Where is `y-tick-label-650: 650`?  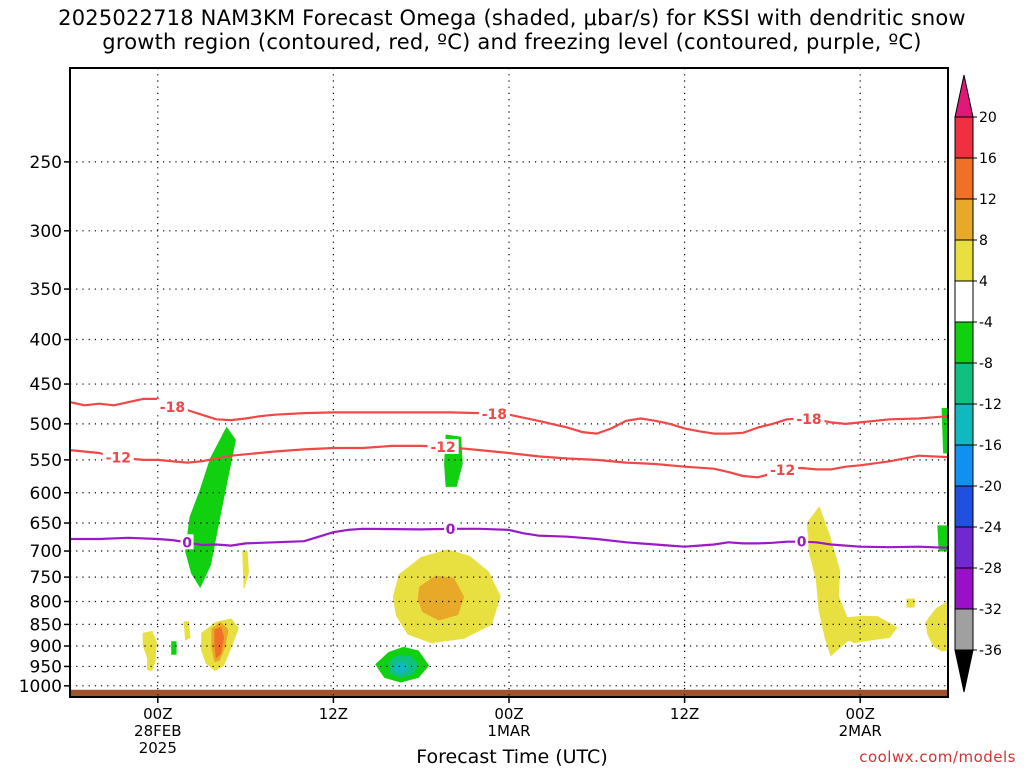
y-tick-label-650: 650 is located at coordinates (46, 524).